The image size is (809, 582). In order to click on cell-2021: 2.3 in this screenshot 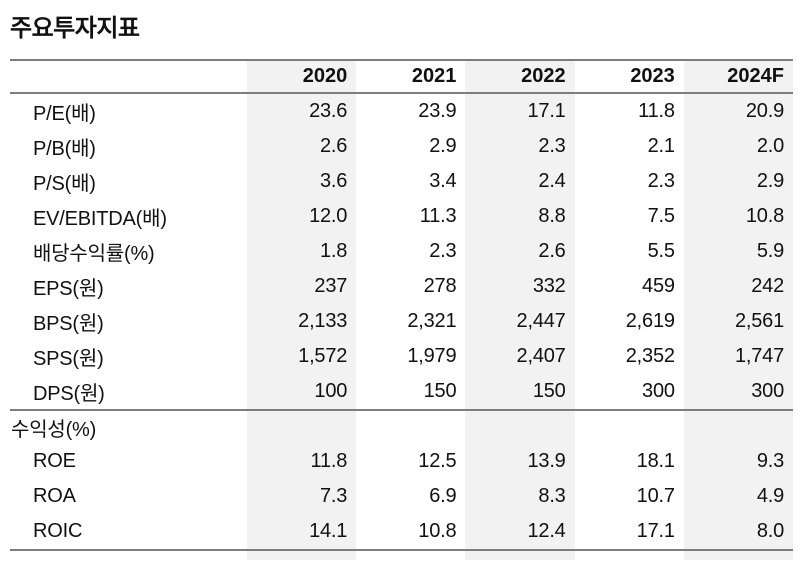, I will do `click(443, 251)`.